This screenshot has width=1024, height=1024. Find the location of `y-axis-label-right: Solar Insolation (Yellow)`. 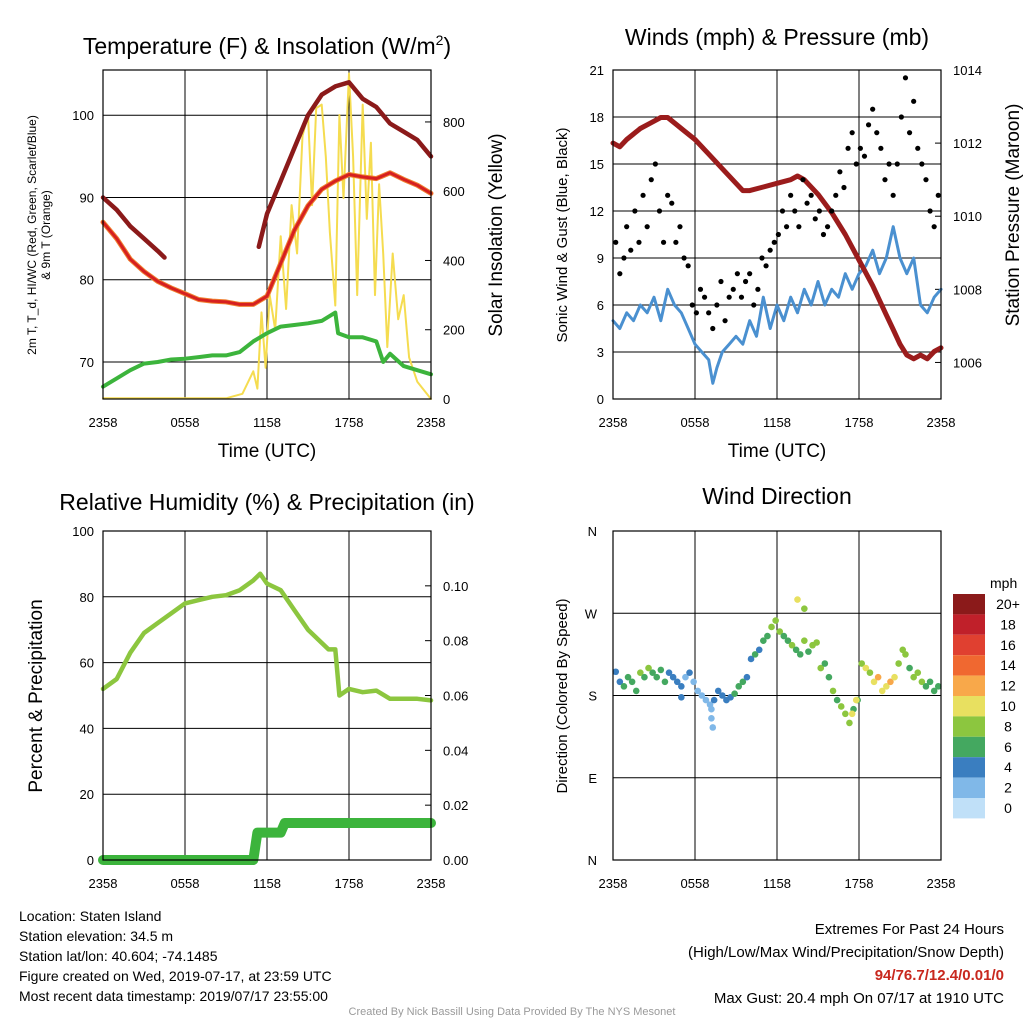

y-axis-label-right: Solar Insolation (Yellow) is located at coordinates (496, 234).